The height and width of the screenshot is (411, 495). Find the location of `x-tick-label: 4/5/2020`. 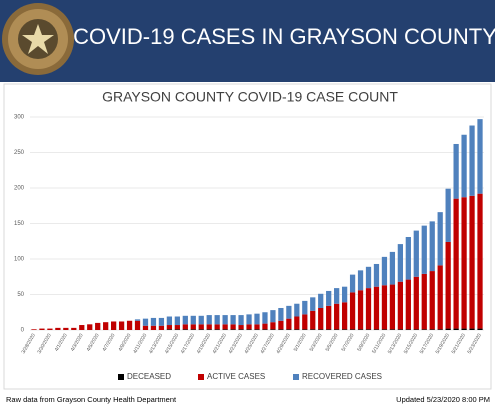

x-tick-label: 4/5/2020 is located at coordinates (93, 342).